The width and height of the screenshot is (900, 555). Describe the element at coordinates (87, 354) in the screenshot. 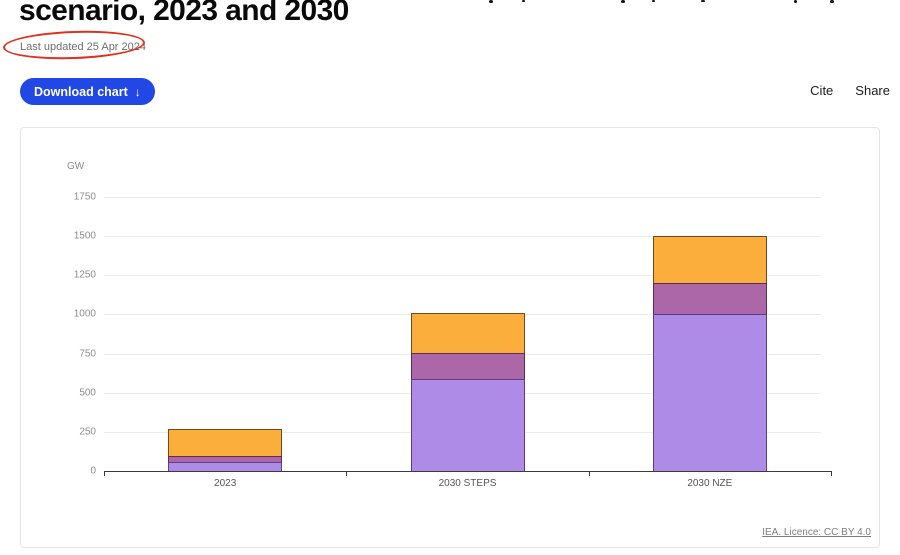

I see `y-tick-label: 750` at that location.